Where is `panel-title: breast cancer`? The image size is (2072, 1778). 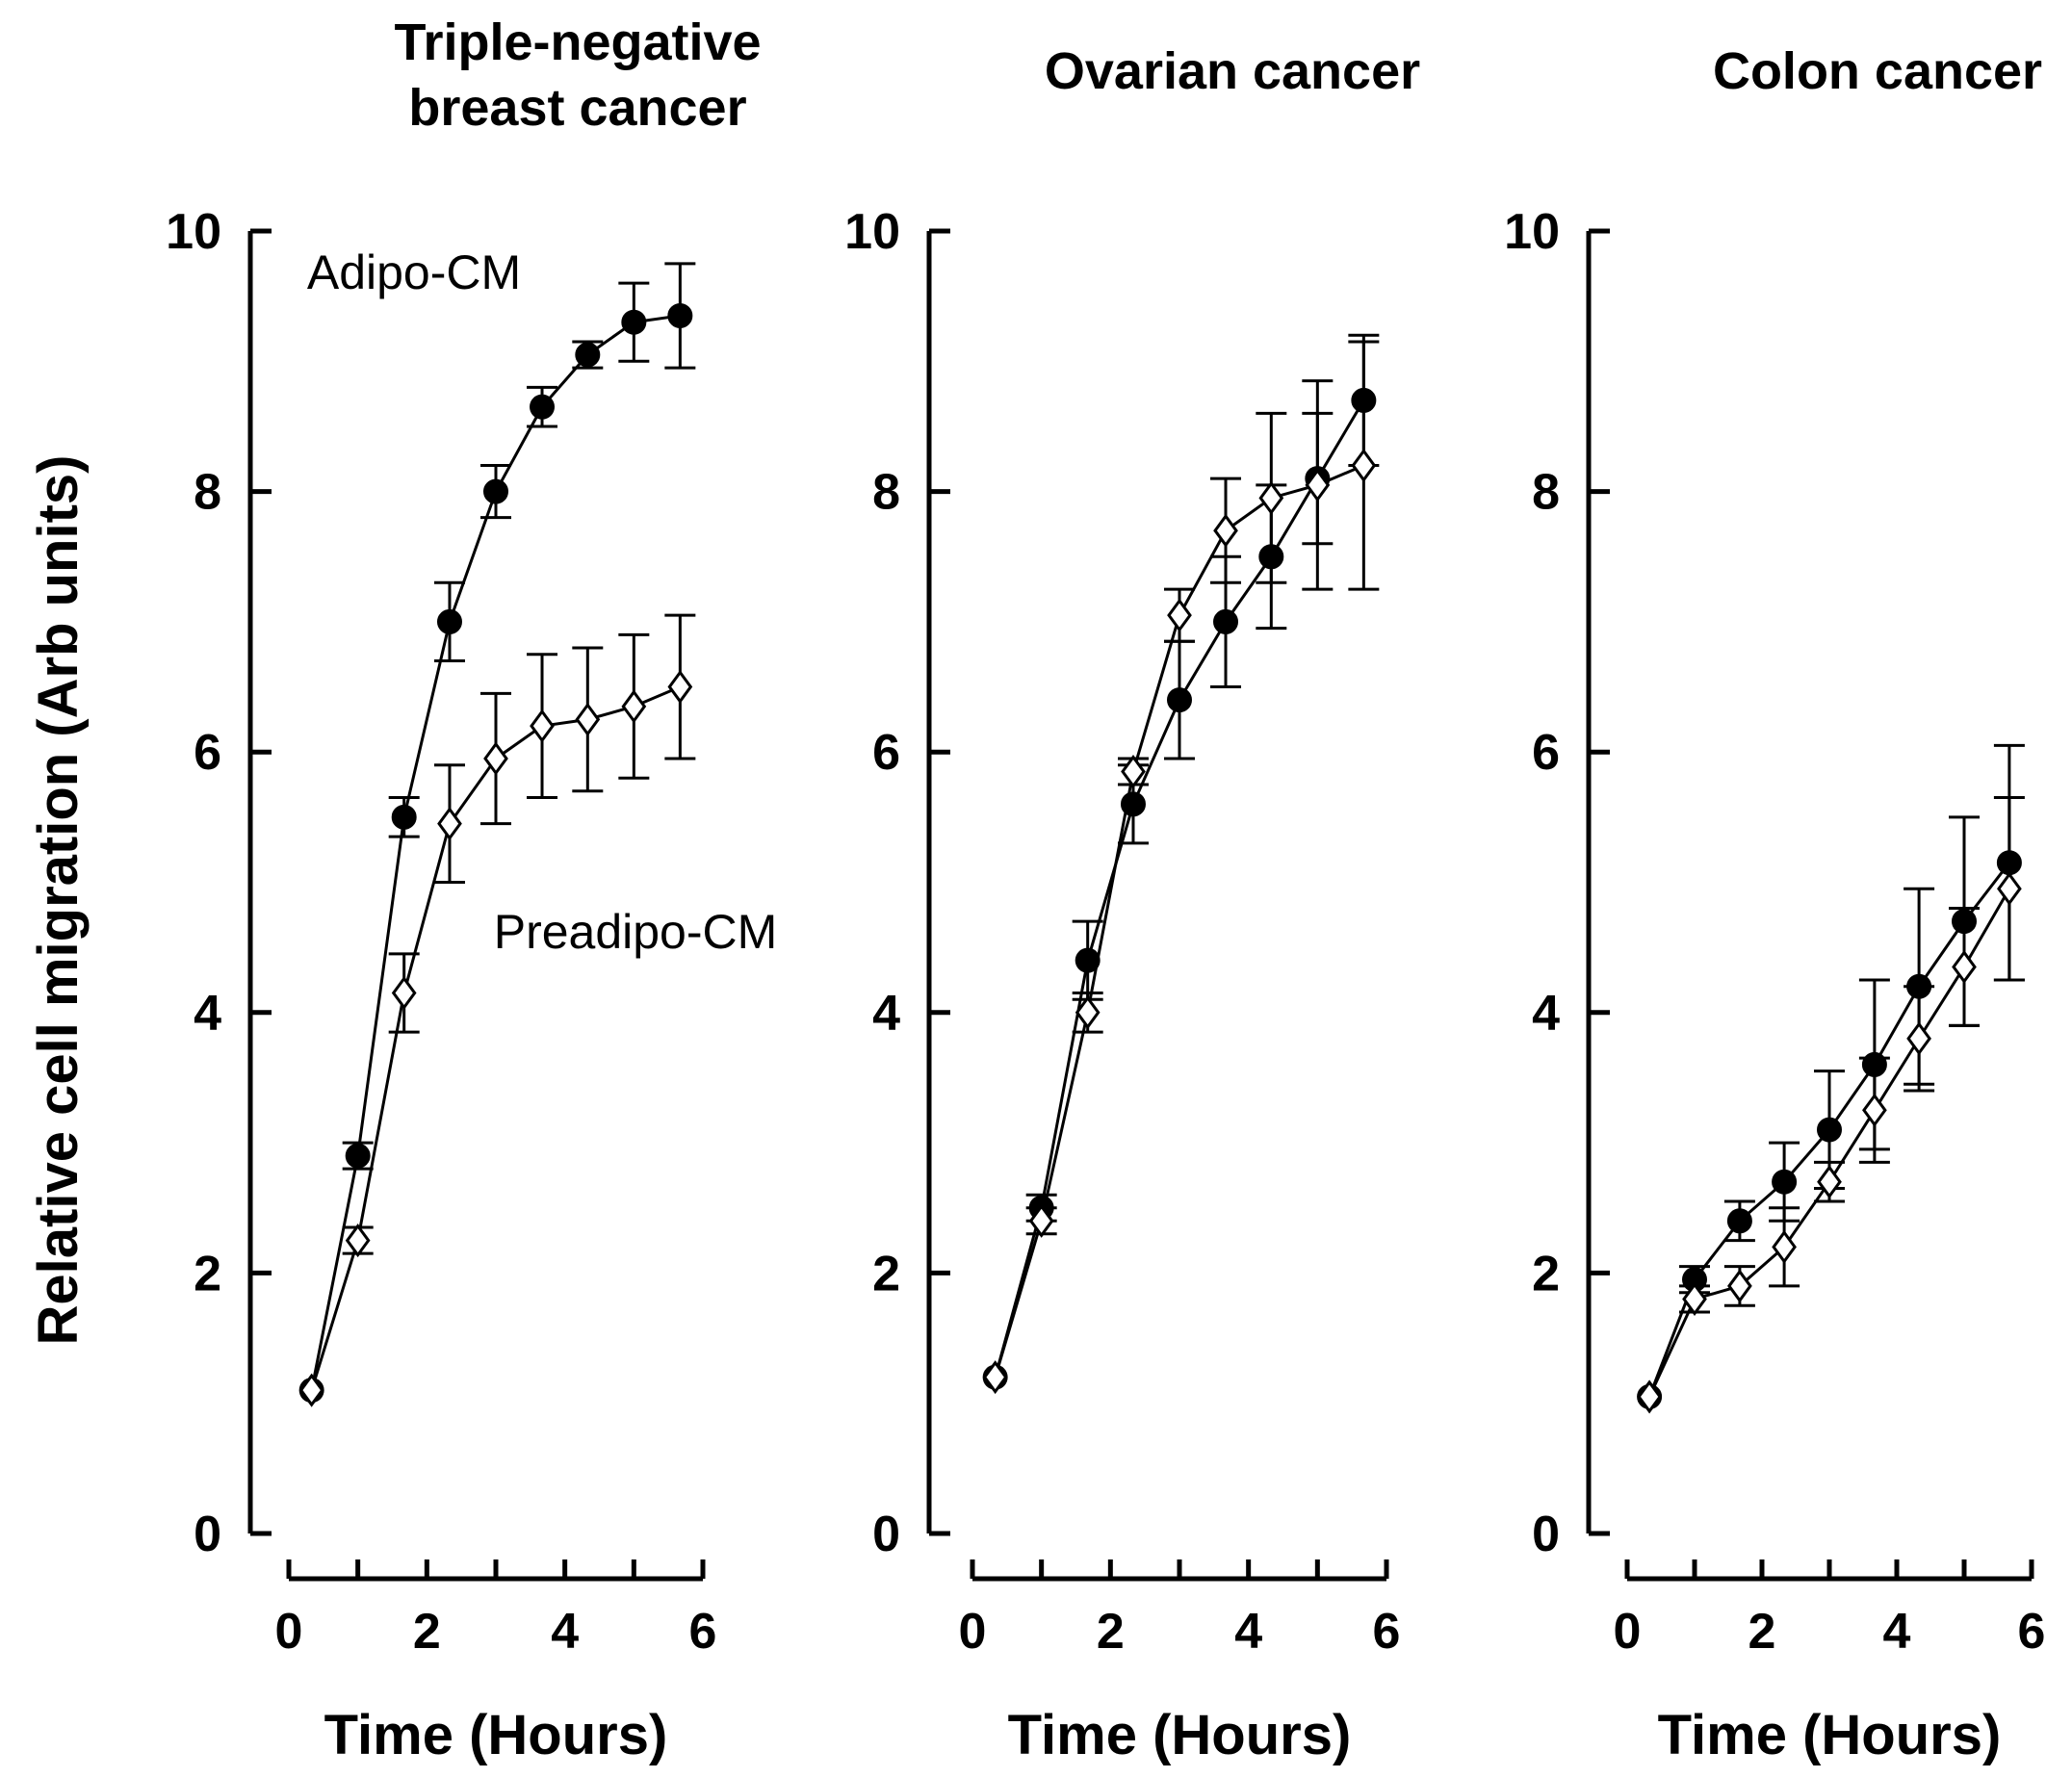
panel-title: breast cancer is located at coordinates (577, 108).